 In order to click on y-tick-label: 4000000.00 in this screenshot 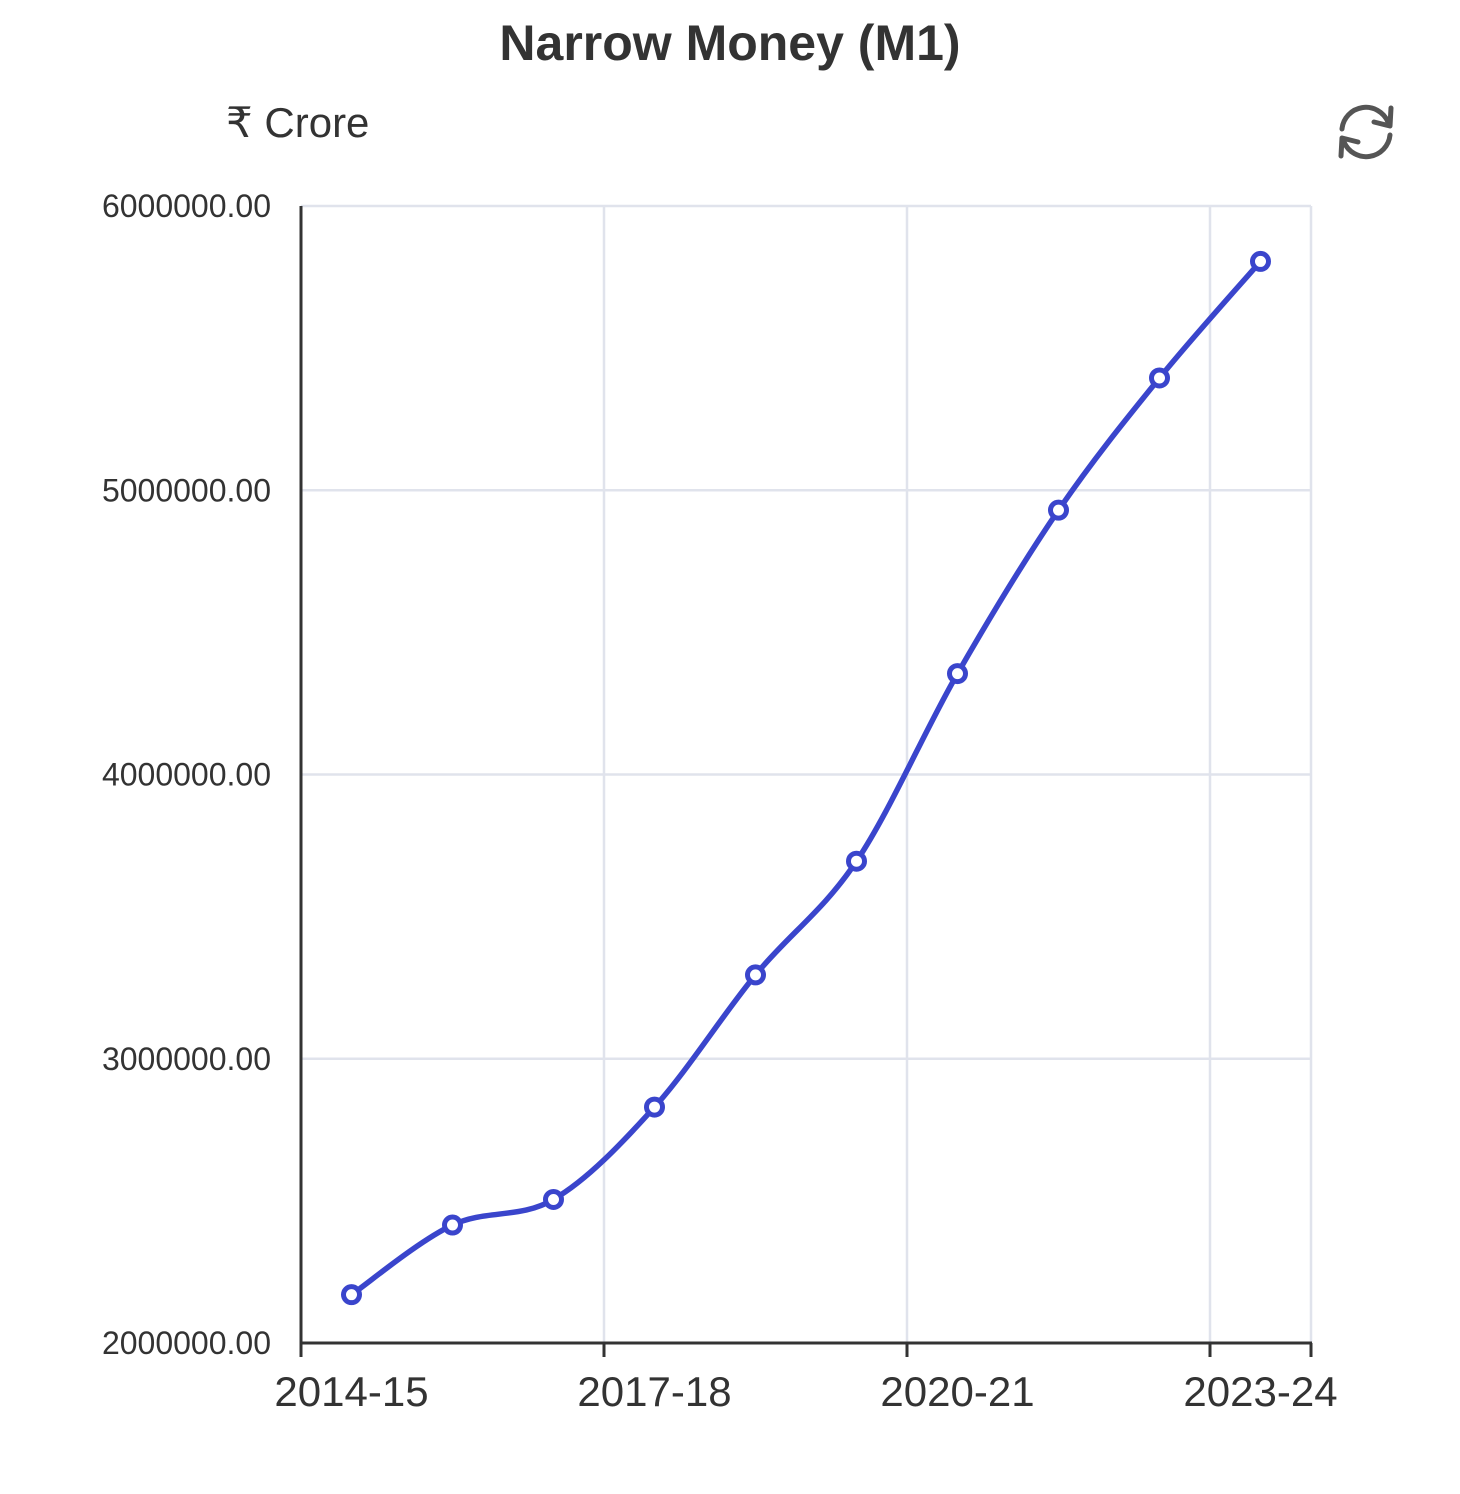, I will do `click(186, 775)`.